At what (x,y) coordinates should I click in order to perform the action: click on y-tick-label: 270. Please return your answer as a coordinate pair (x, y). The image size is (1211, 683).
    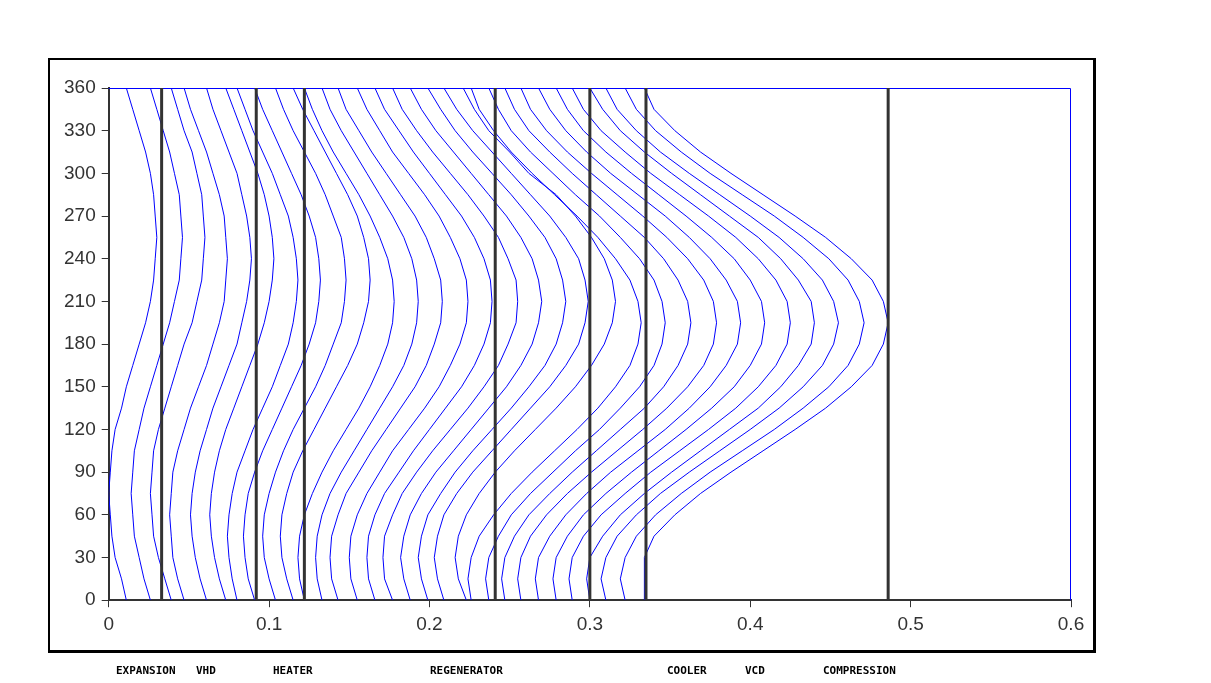
    Looking at the image, I should click on (80, 215).